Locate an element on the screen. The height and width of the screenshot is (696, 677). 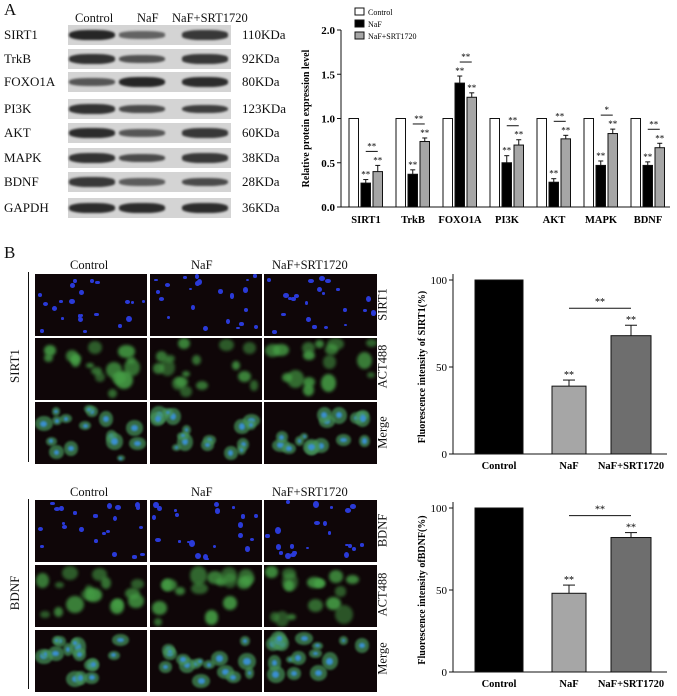
panel-a-letter: A is located at coordinates (10, 9).